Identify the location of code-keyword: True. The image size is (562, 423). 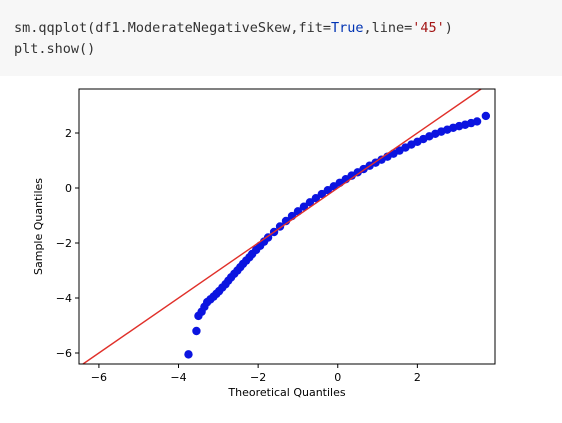
(347, 28).